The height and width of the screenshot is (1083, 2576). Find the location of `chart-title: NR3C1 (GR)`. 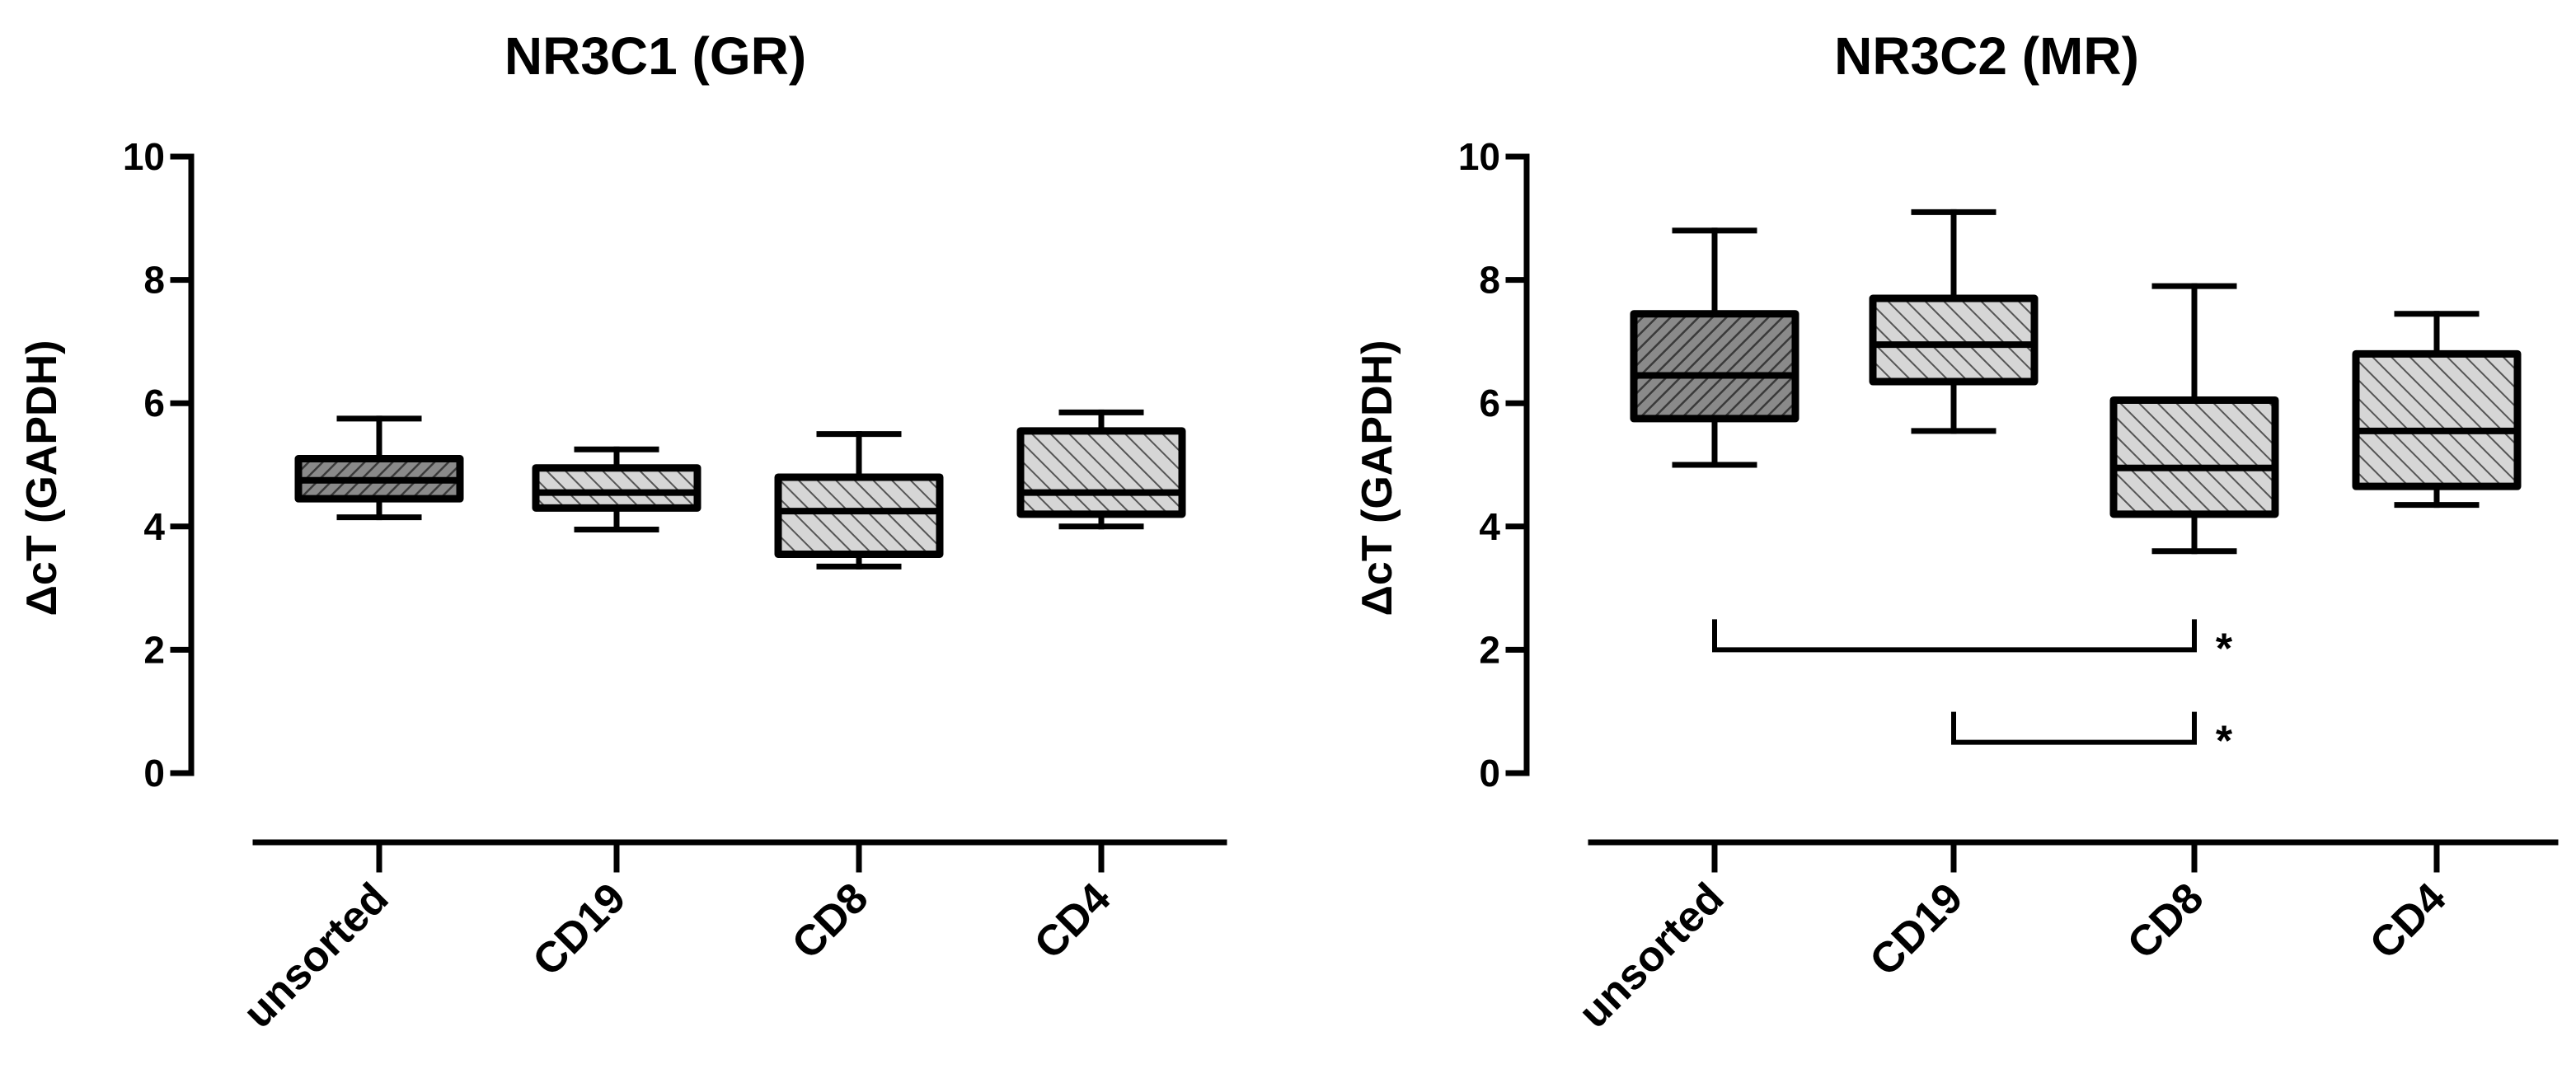

chart-title: NR3C1 (GR) is located at coordinates (655, 56).